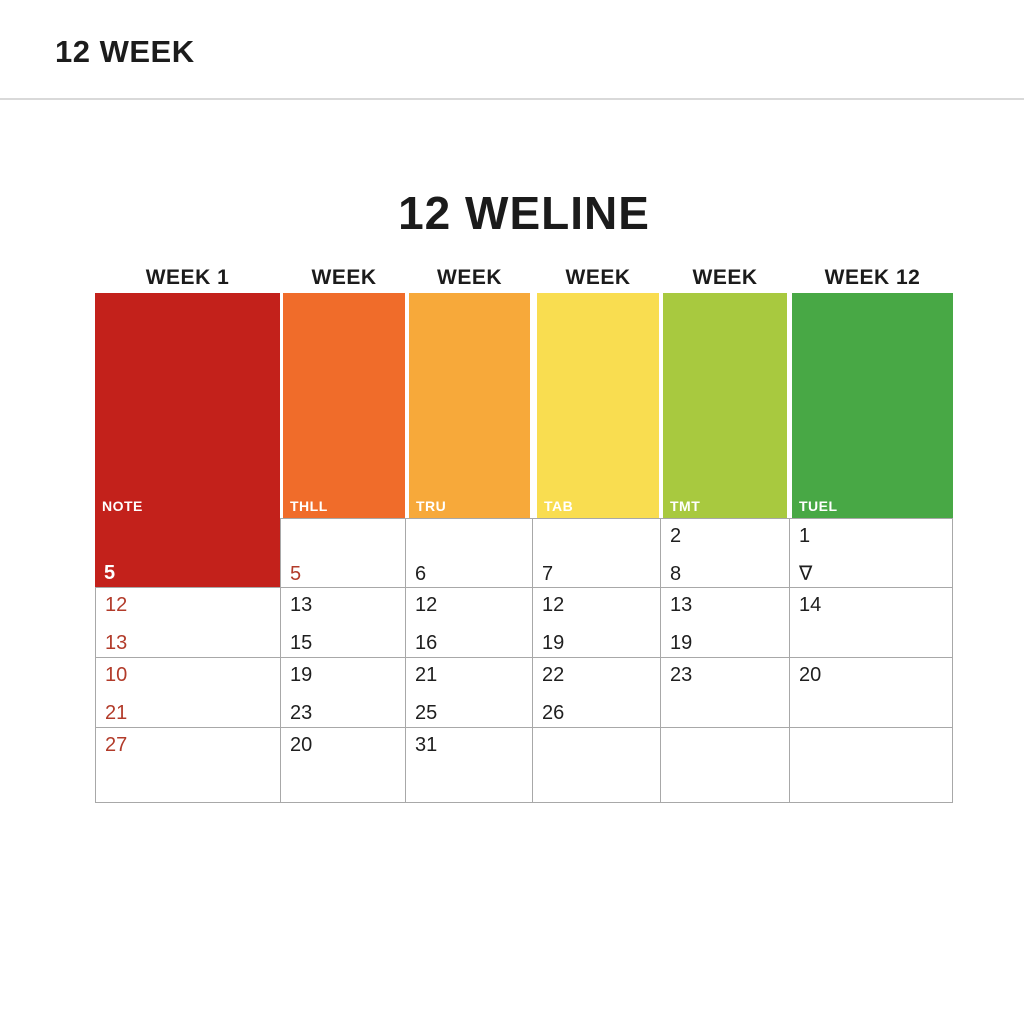 The width and height of the screenshot is (1024, 1024). What do you see at coordinates (676, 536) in the screenshot?
I see `day-number: 2` at bounding box center [676, 536].